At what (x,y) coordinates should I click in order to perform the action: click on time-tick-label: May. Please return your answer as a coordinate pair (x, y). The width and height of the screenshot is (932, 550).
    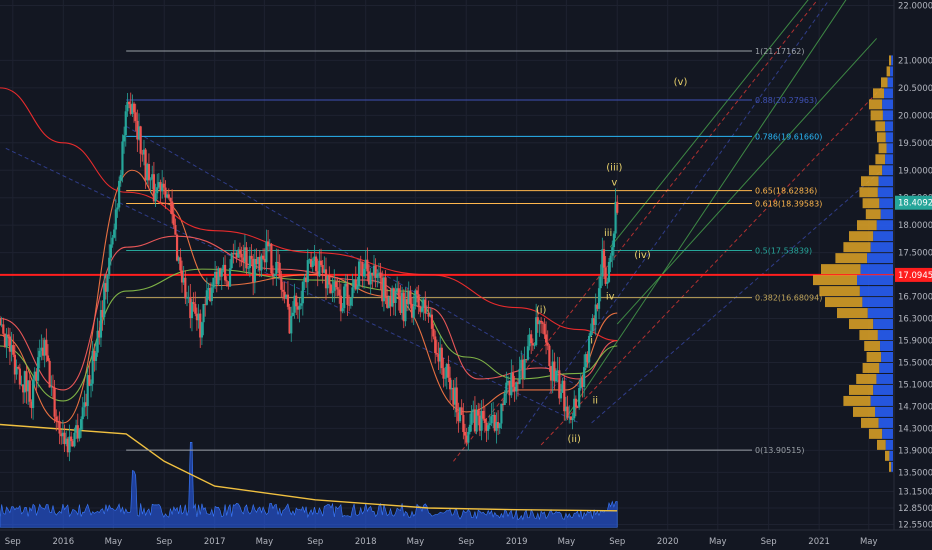
    Looking at the image, I should click on (114, 542).